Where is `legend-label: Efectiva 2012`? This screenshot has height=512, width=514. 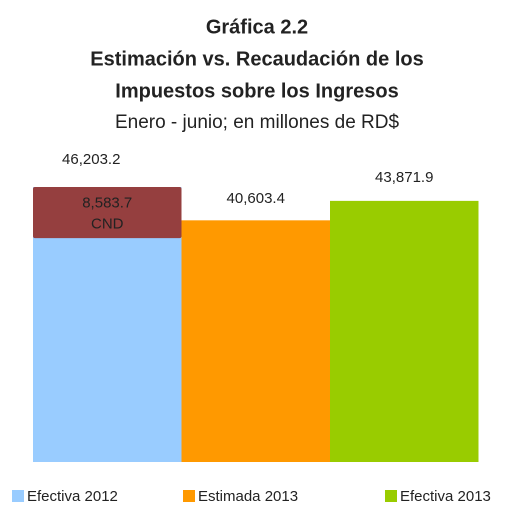 legend-label: Efectiva 2012 is located at coordinates (72, 496).